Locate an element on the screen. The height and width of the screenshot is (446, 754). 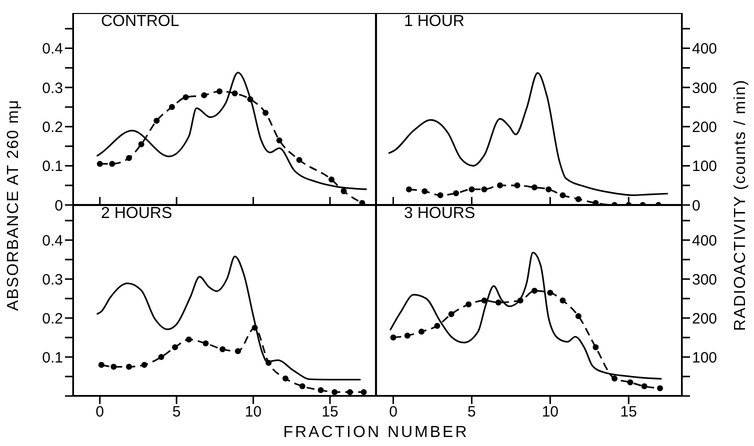
chart-title: CONTROL is located at coordinates (140, 22).